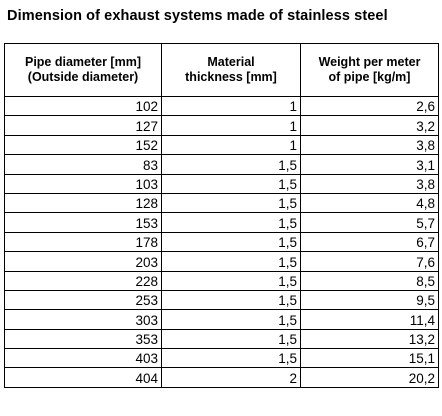  I want to click on cell-pipe-diameter: 178, so click(83, 242).